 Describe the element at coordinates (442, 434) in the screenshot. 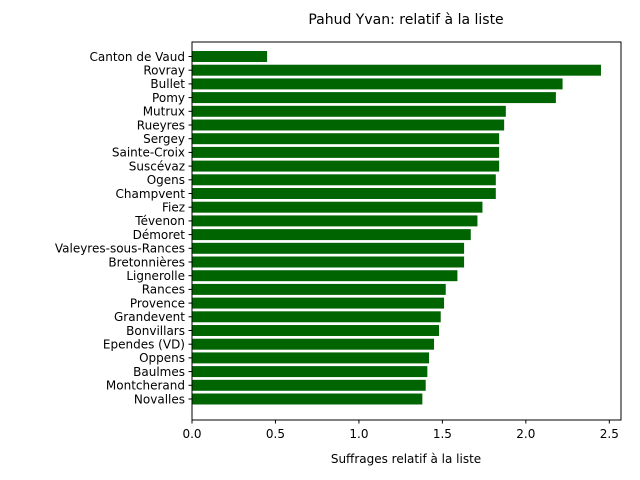

I see `x-tick-label: 1.5` at that location.